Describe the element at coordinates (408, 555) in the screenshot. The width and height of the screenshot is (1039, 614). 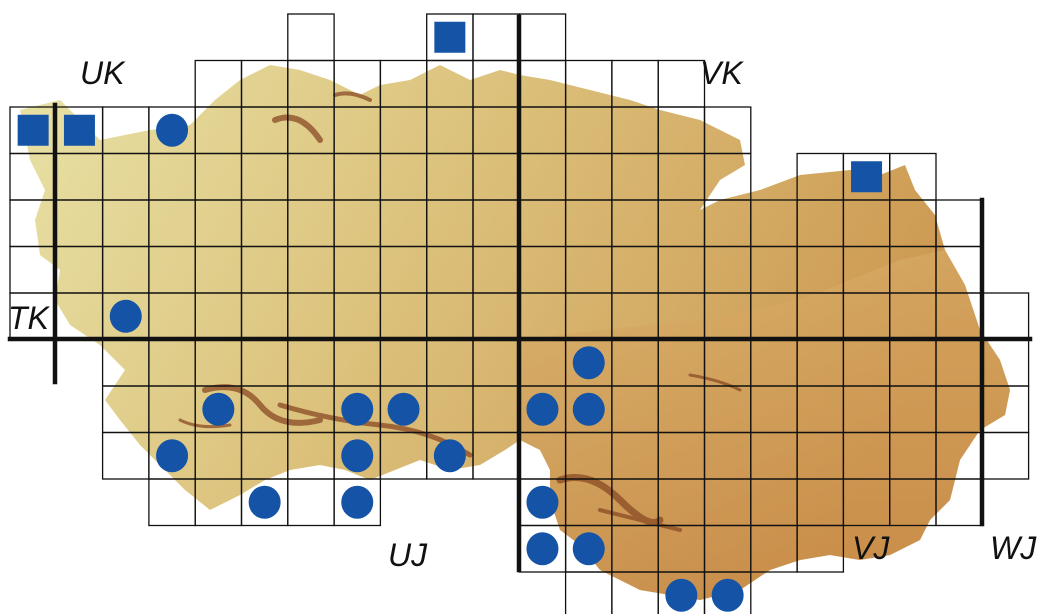
I see `zone-label-uj: UJ` at that location.